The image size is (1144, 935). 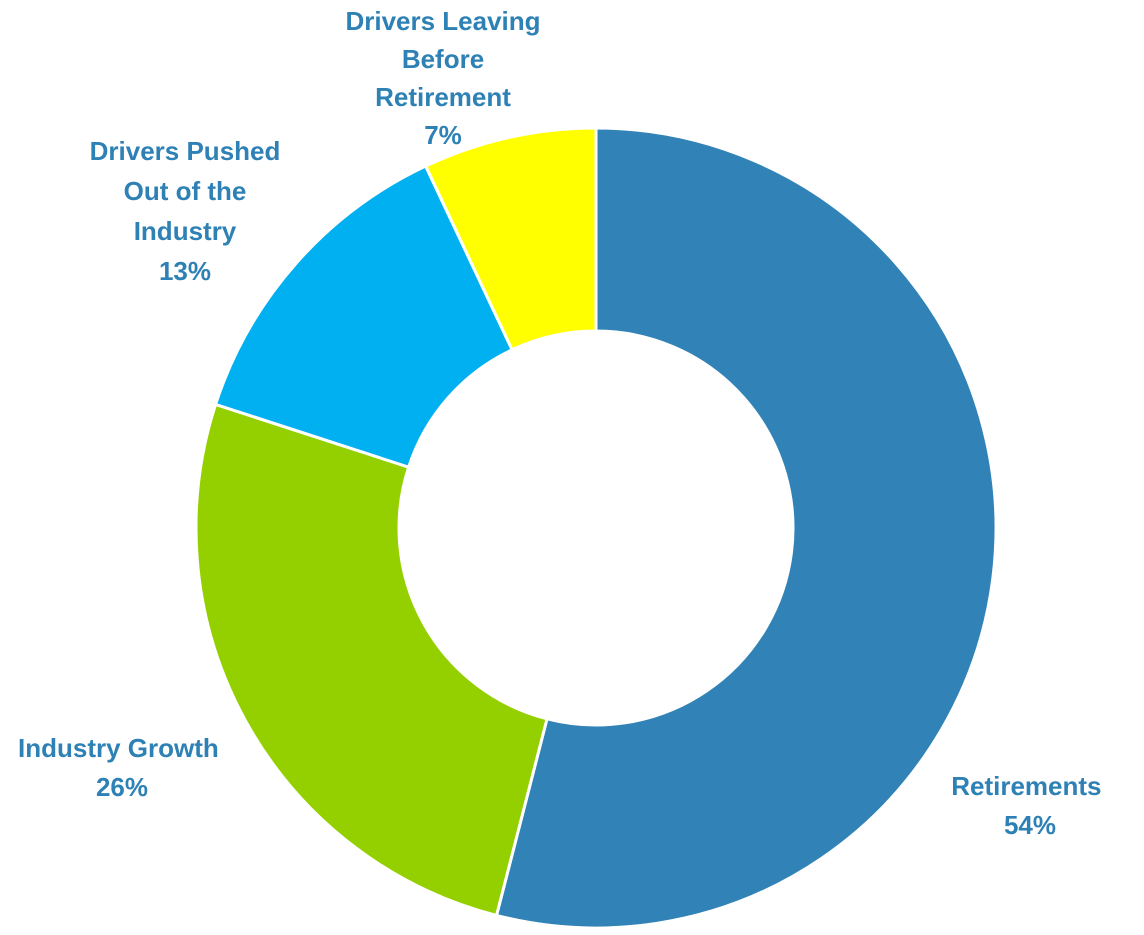 What do you see at coordinates (442, 21) in the screenshot?
I see `slice-label-drivers-leaving-line-1: Drivers Leaving` at bounding box center [442, 21].